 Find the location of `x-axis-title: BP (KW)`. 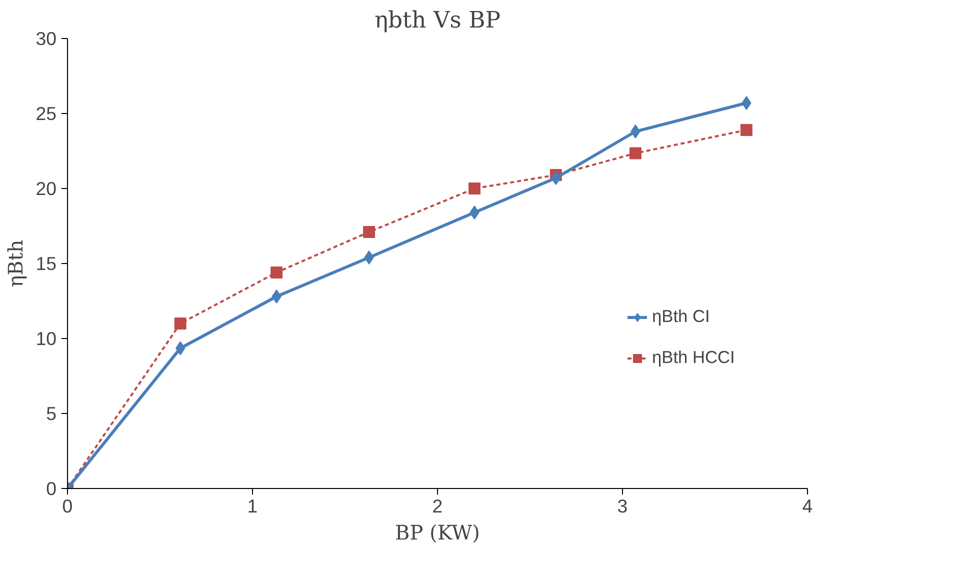

x-axis-title: BP (KW) is located at coordinates (437, 532).